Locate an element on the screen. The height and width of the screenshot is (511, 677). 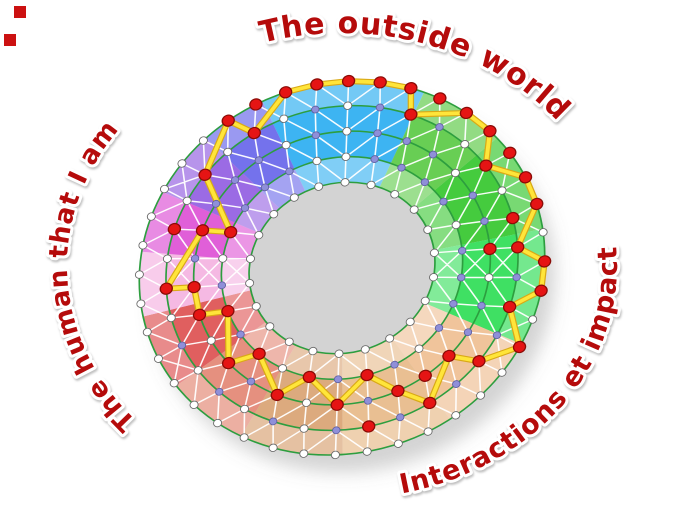
sector-peach is located at coordinates (456, 361).